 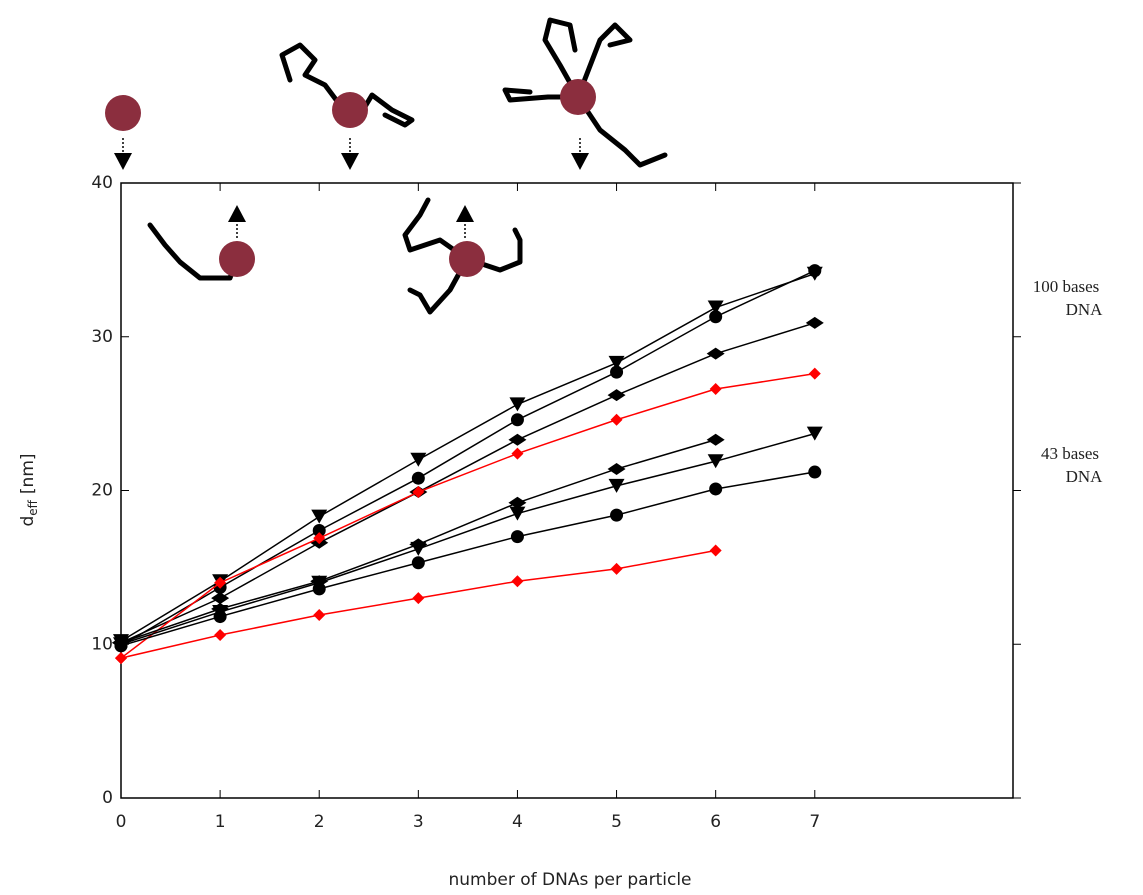 What do you see at coordinates (319, 822) in the screenshot?
I see `x-tick-label: 2` at bounding box center [319, 822].